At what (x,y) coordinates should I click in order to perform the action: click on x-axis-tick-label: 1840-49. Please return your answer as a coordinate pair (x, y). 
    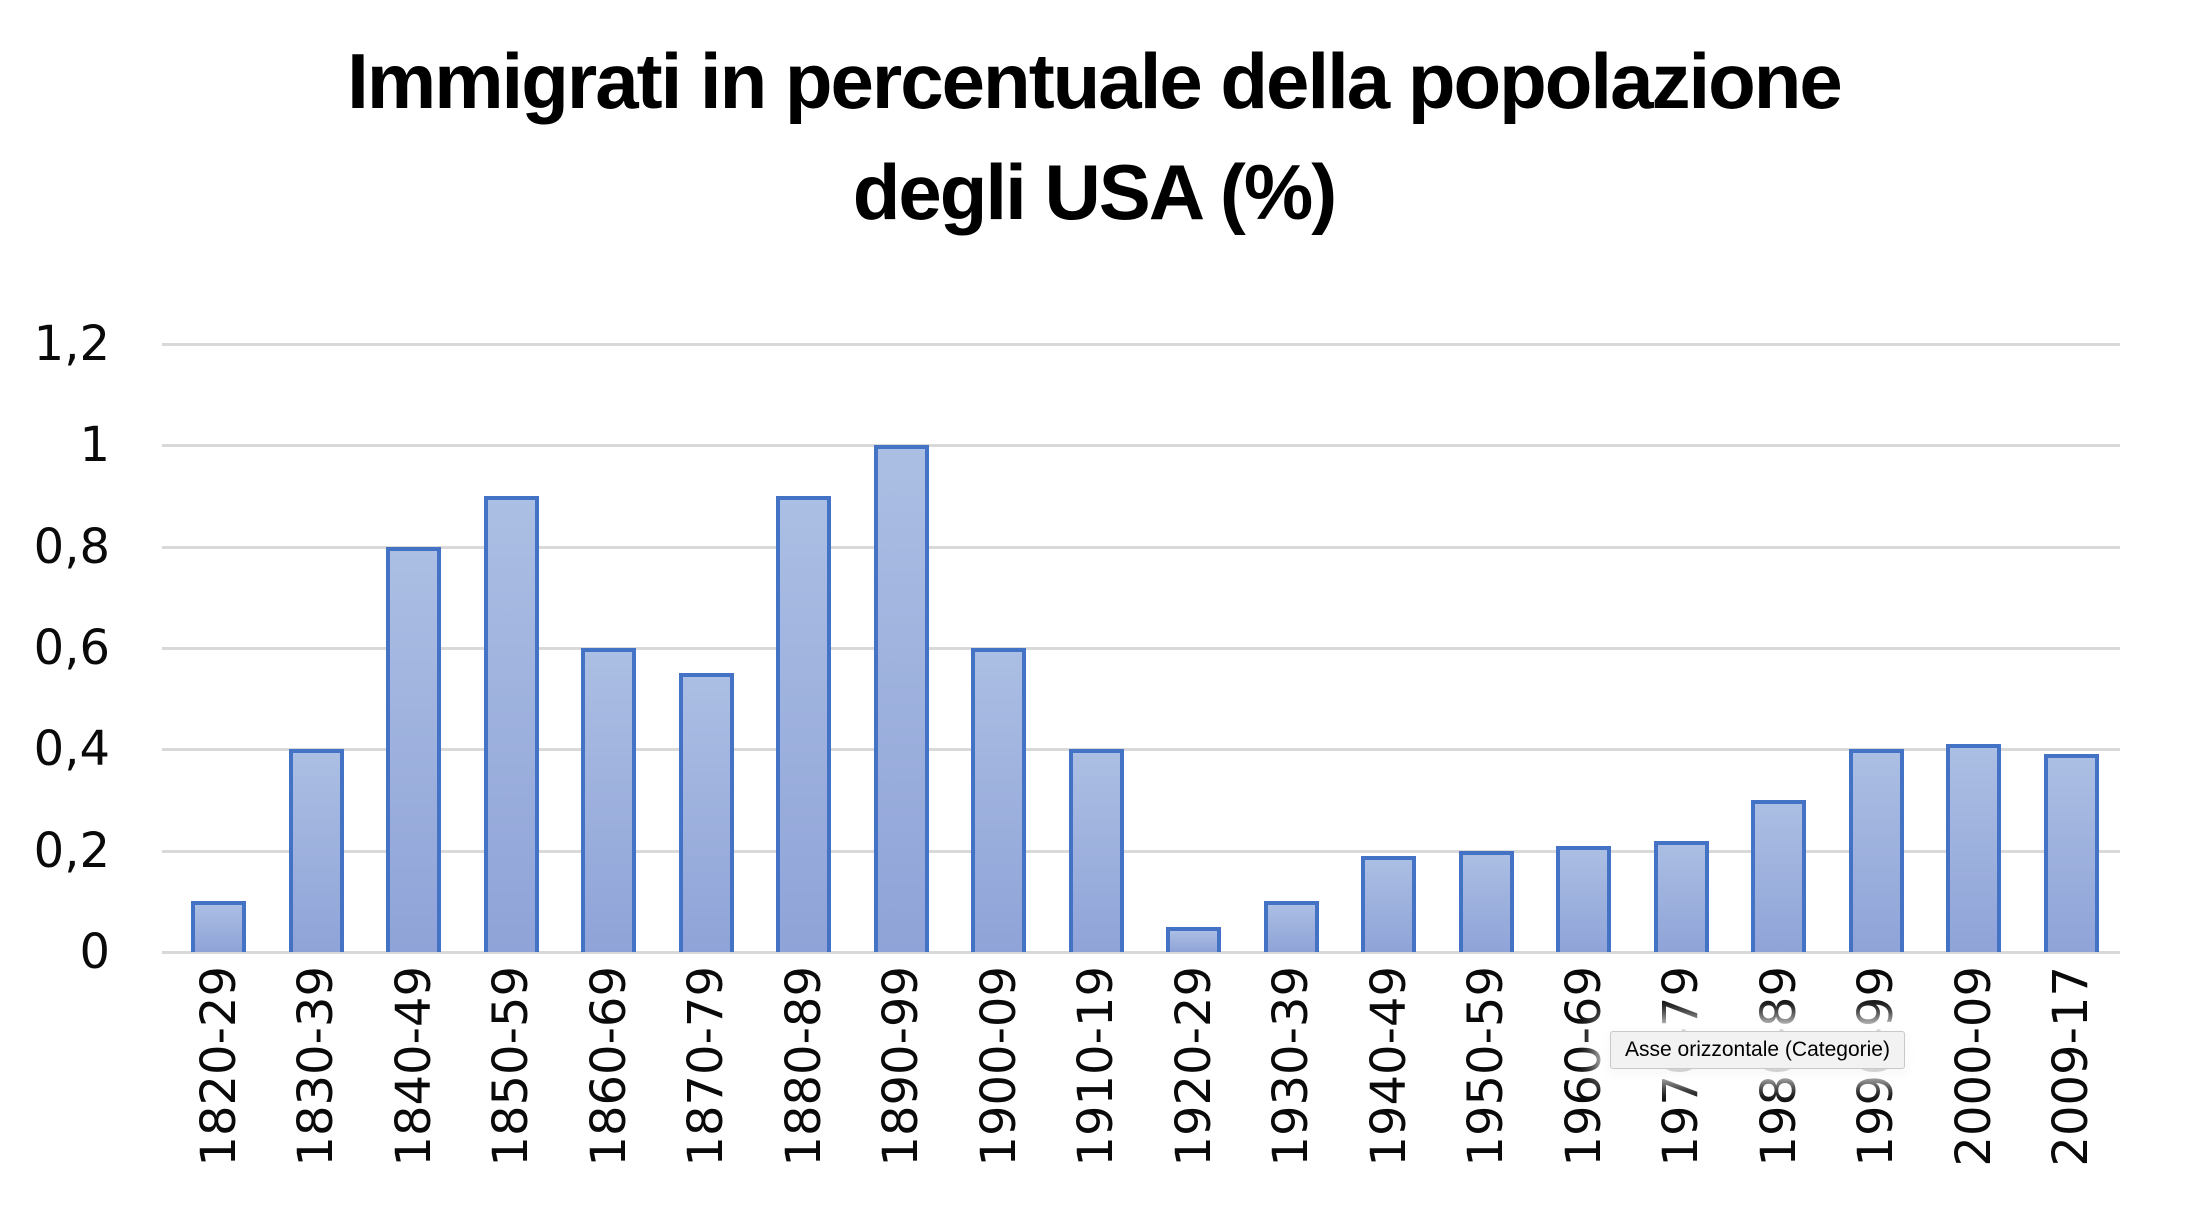
    Looking at the image, I should click on (413, 1066).